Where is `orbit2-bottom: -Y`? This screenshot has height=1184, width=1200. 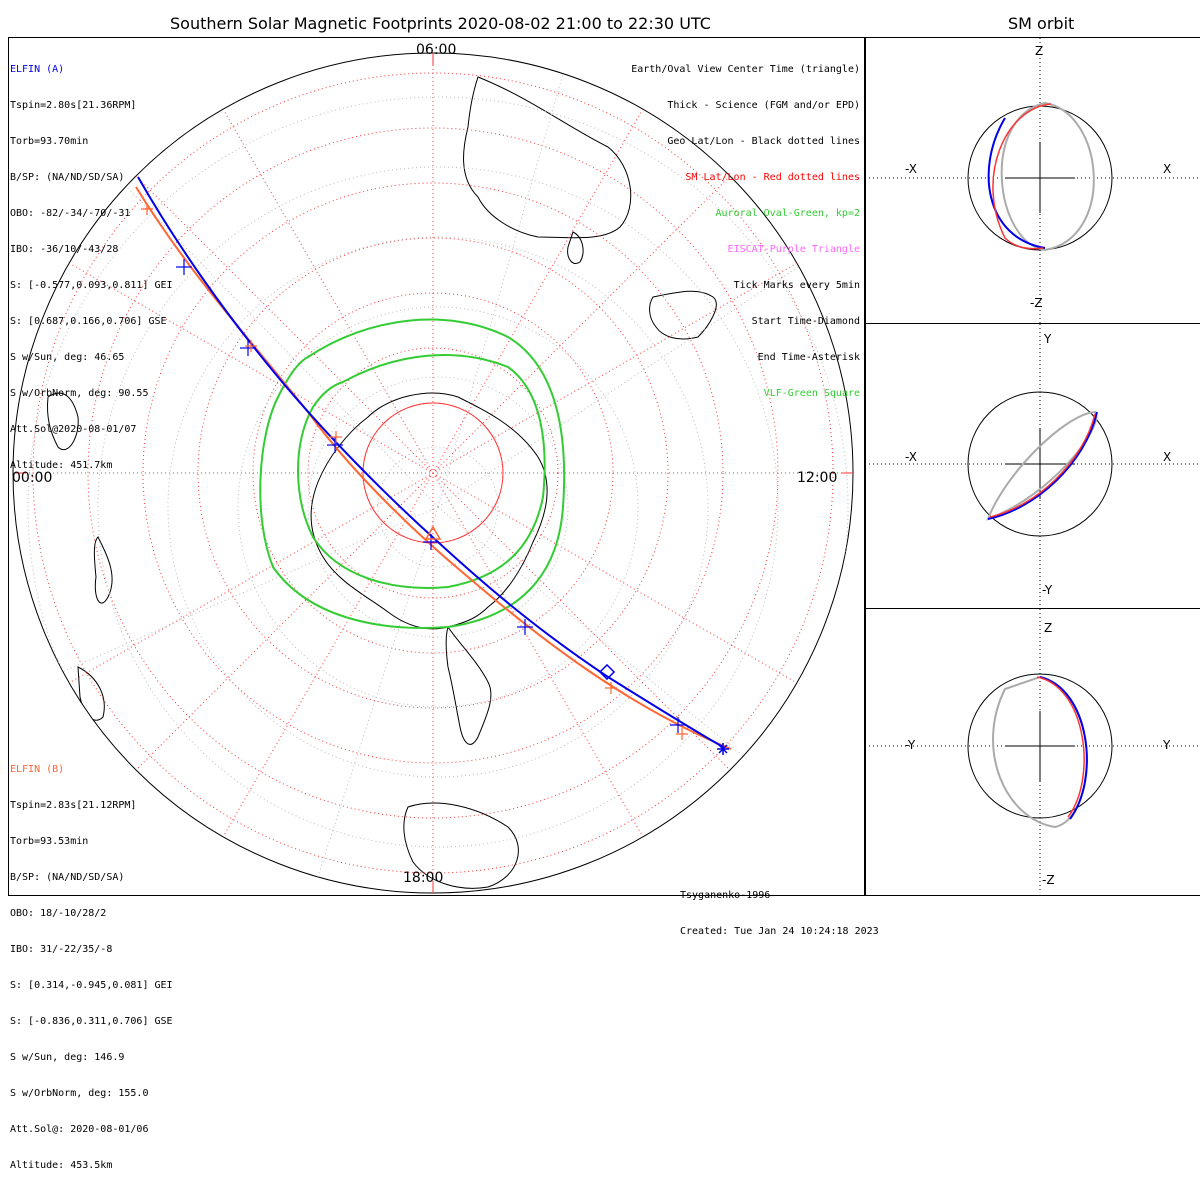 orbit2-bottom: -Y is located at coordinates (1047, 590).